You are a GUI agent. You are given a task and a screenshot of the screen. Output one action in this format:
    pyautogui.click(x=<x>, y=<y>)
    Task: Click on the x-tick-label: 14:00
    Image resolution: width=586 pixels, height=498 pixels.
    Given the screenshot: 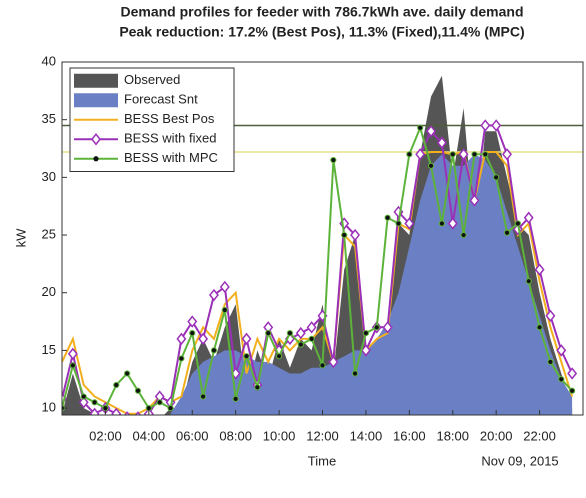 What is the action you would take?
    pyautogui.click(x=366, y=435)
    